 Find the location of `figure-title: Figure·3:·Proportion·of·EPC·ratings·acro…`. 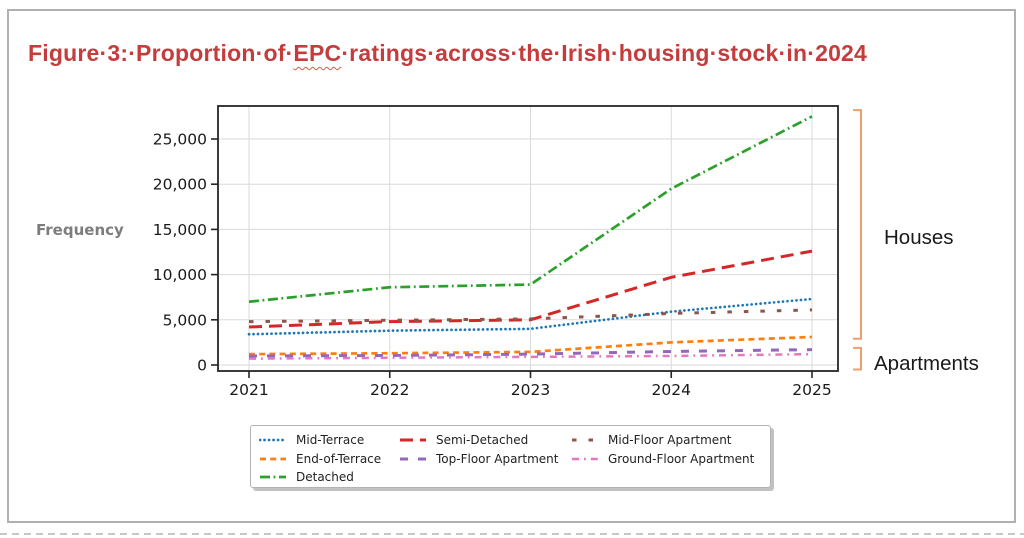

figure-title: Figure·3:·Proportion·of·EPC·ratings·acro… is located at coordinates (508, 53).